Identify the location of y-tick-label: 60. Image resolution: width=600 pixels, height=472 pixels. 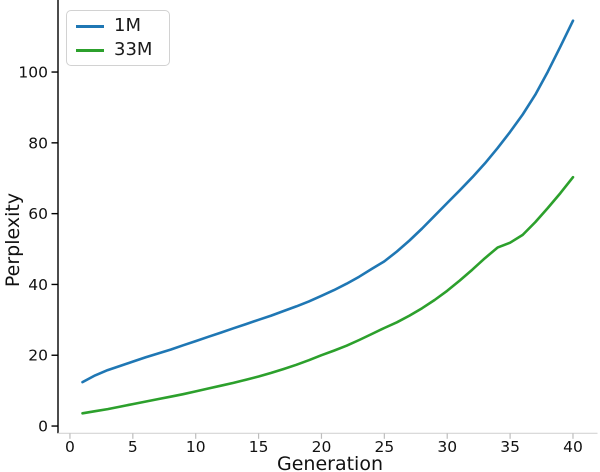
(38, 214).